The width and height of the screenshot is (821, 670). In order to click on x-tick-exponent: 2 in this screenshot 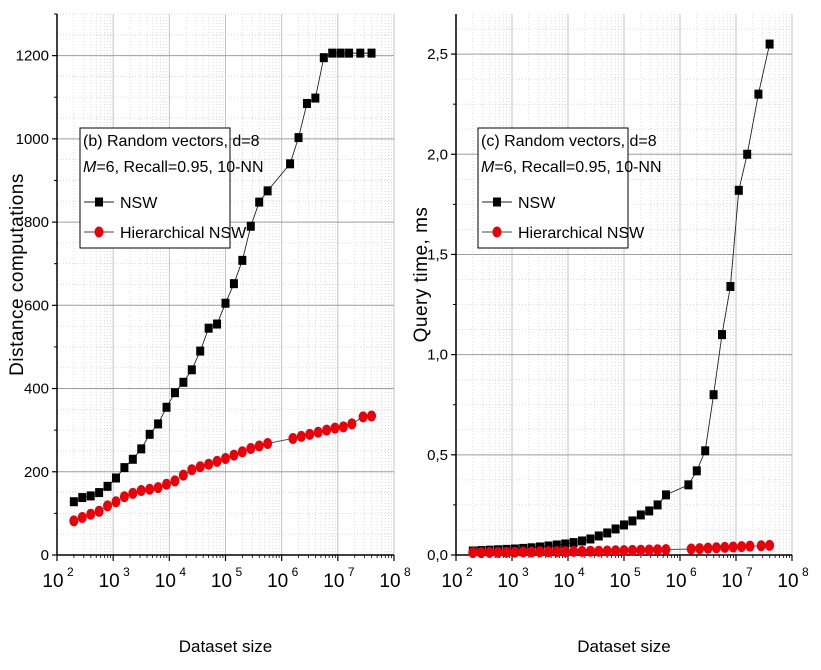, I will do `click(70, 572)`.